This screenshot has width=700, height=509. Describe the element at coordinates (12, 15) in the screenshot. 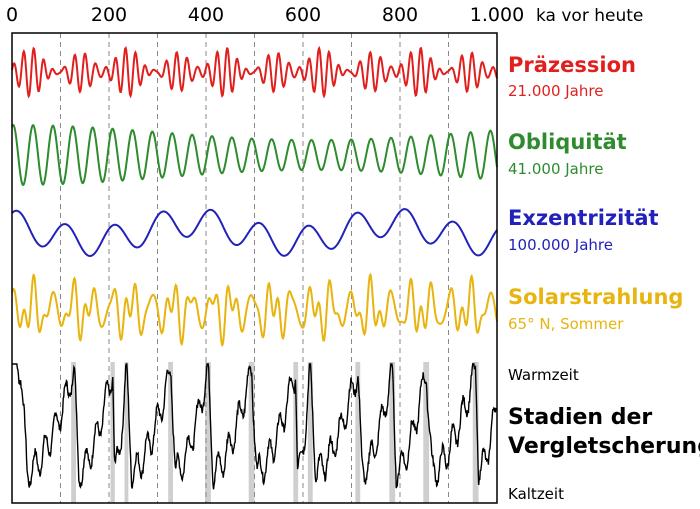

I see `x-tick-0: 0` at that location.